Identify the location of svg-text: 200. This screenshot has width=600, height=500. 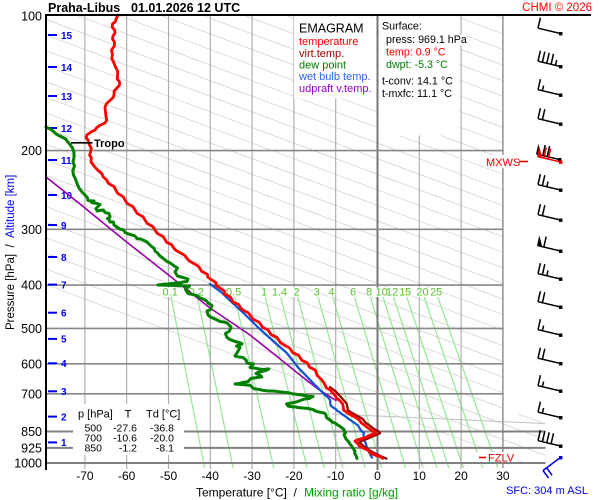
(31, 151).